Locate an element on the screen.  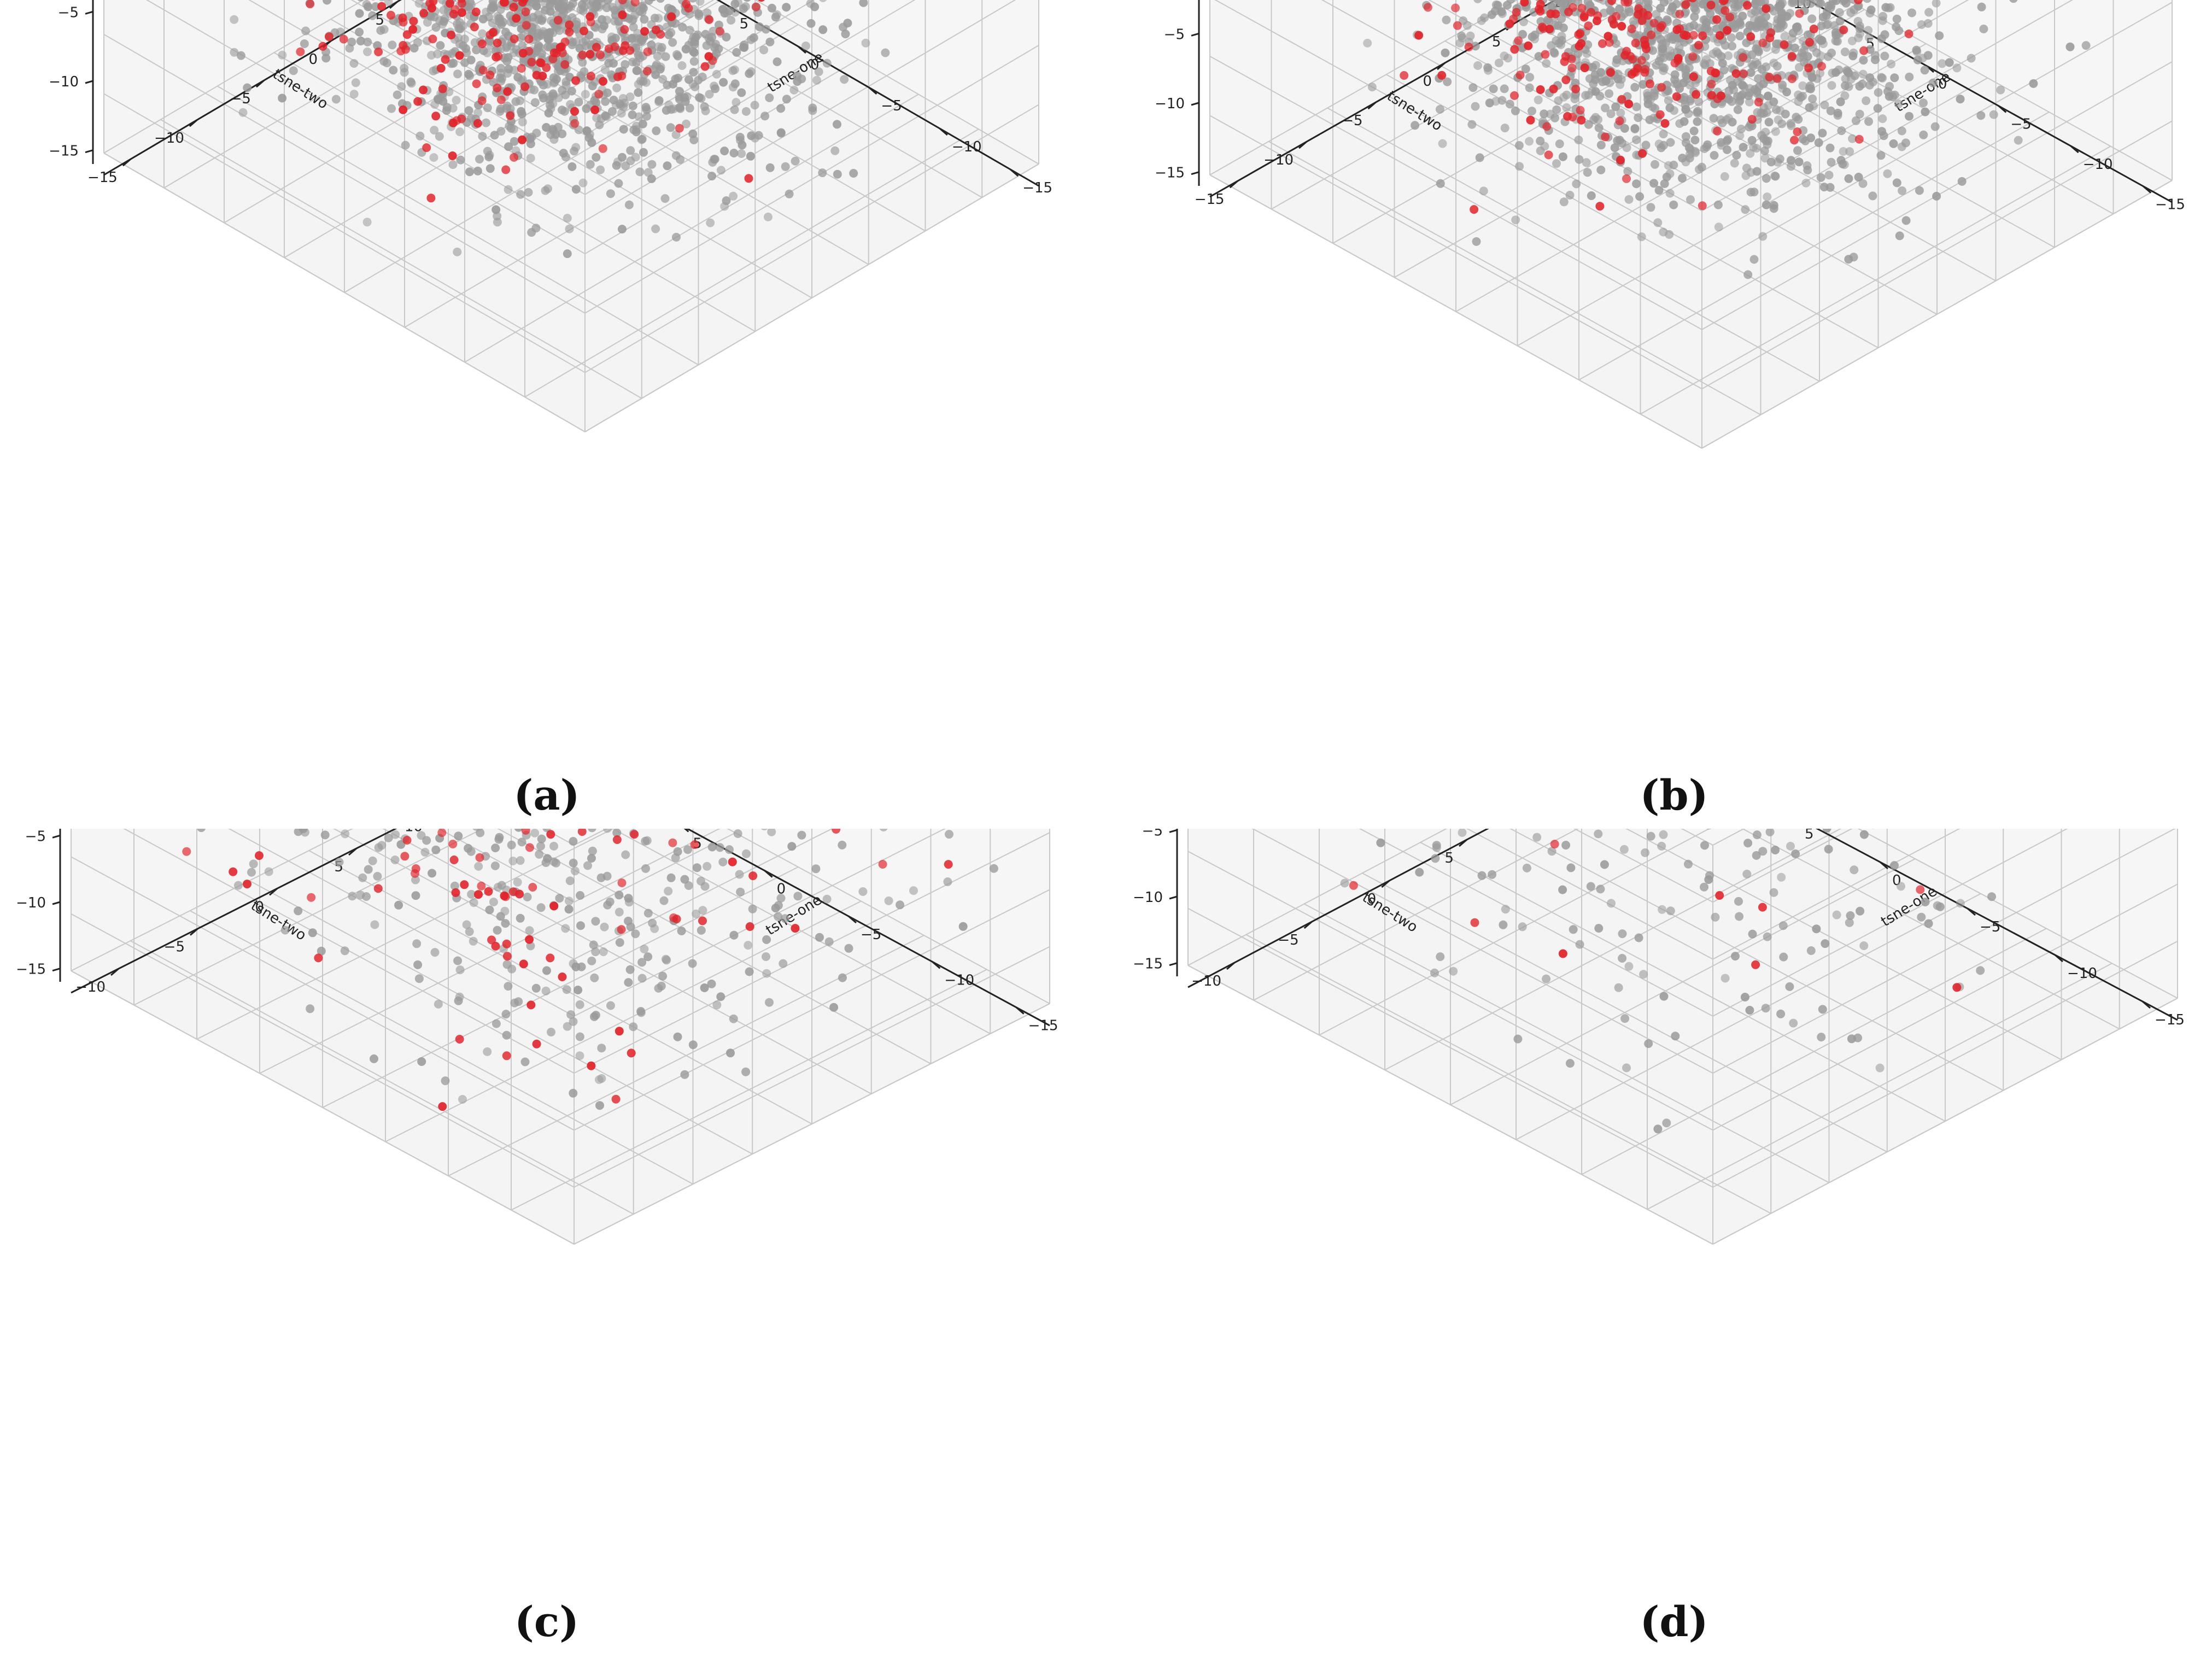
x-tick-label: −15 is located at coordinates (1037, 188).